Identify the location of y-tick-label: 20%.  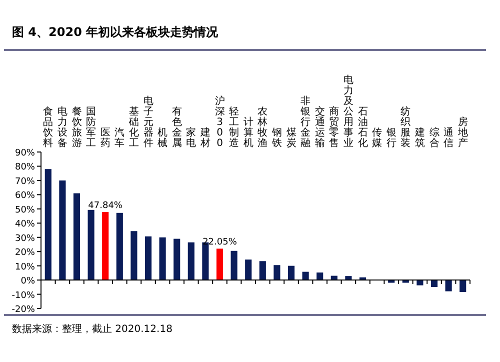
(25, 253).